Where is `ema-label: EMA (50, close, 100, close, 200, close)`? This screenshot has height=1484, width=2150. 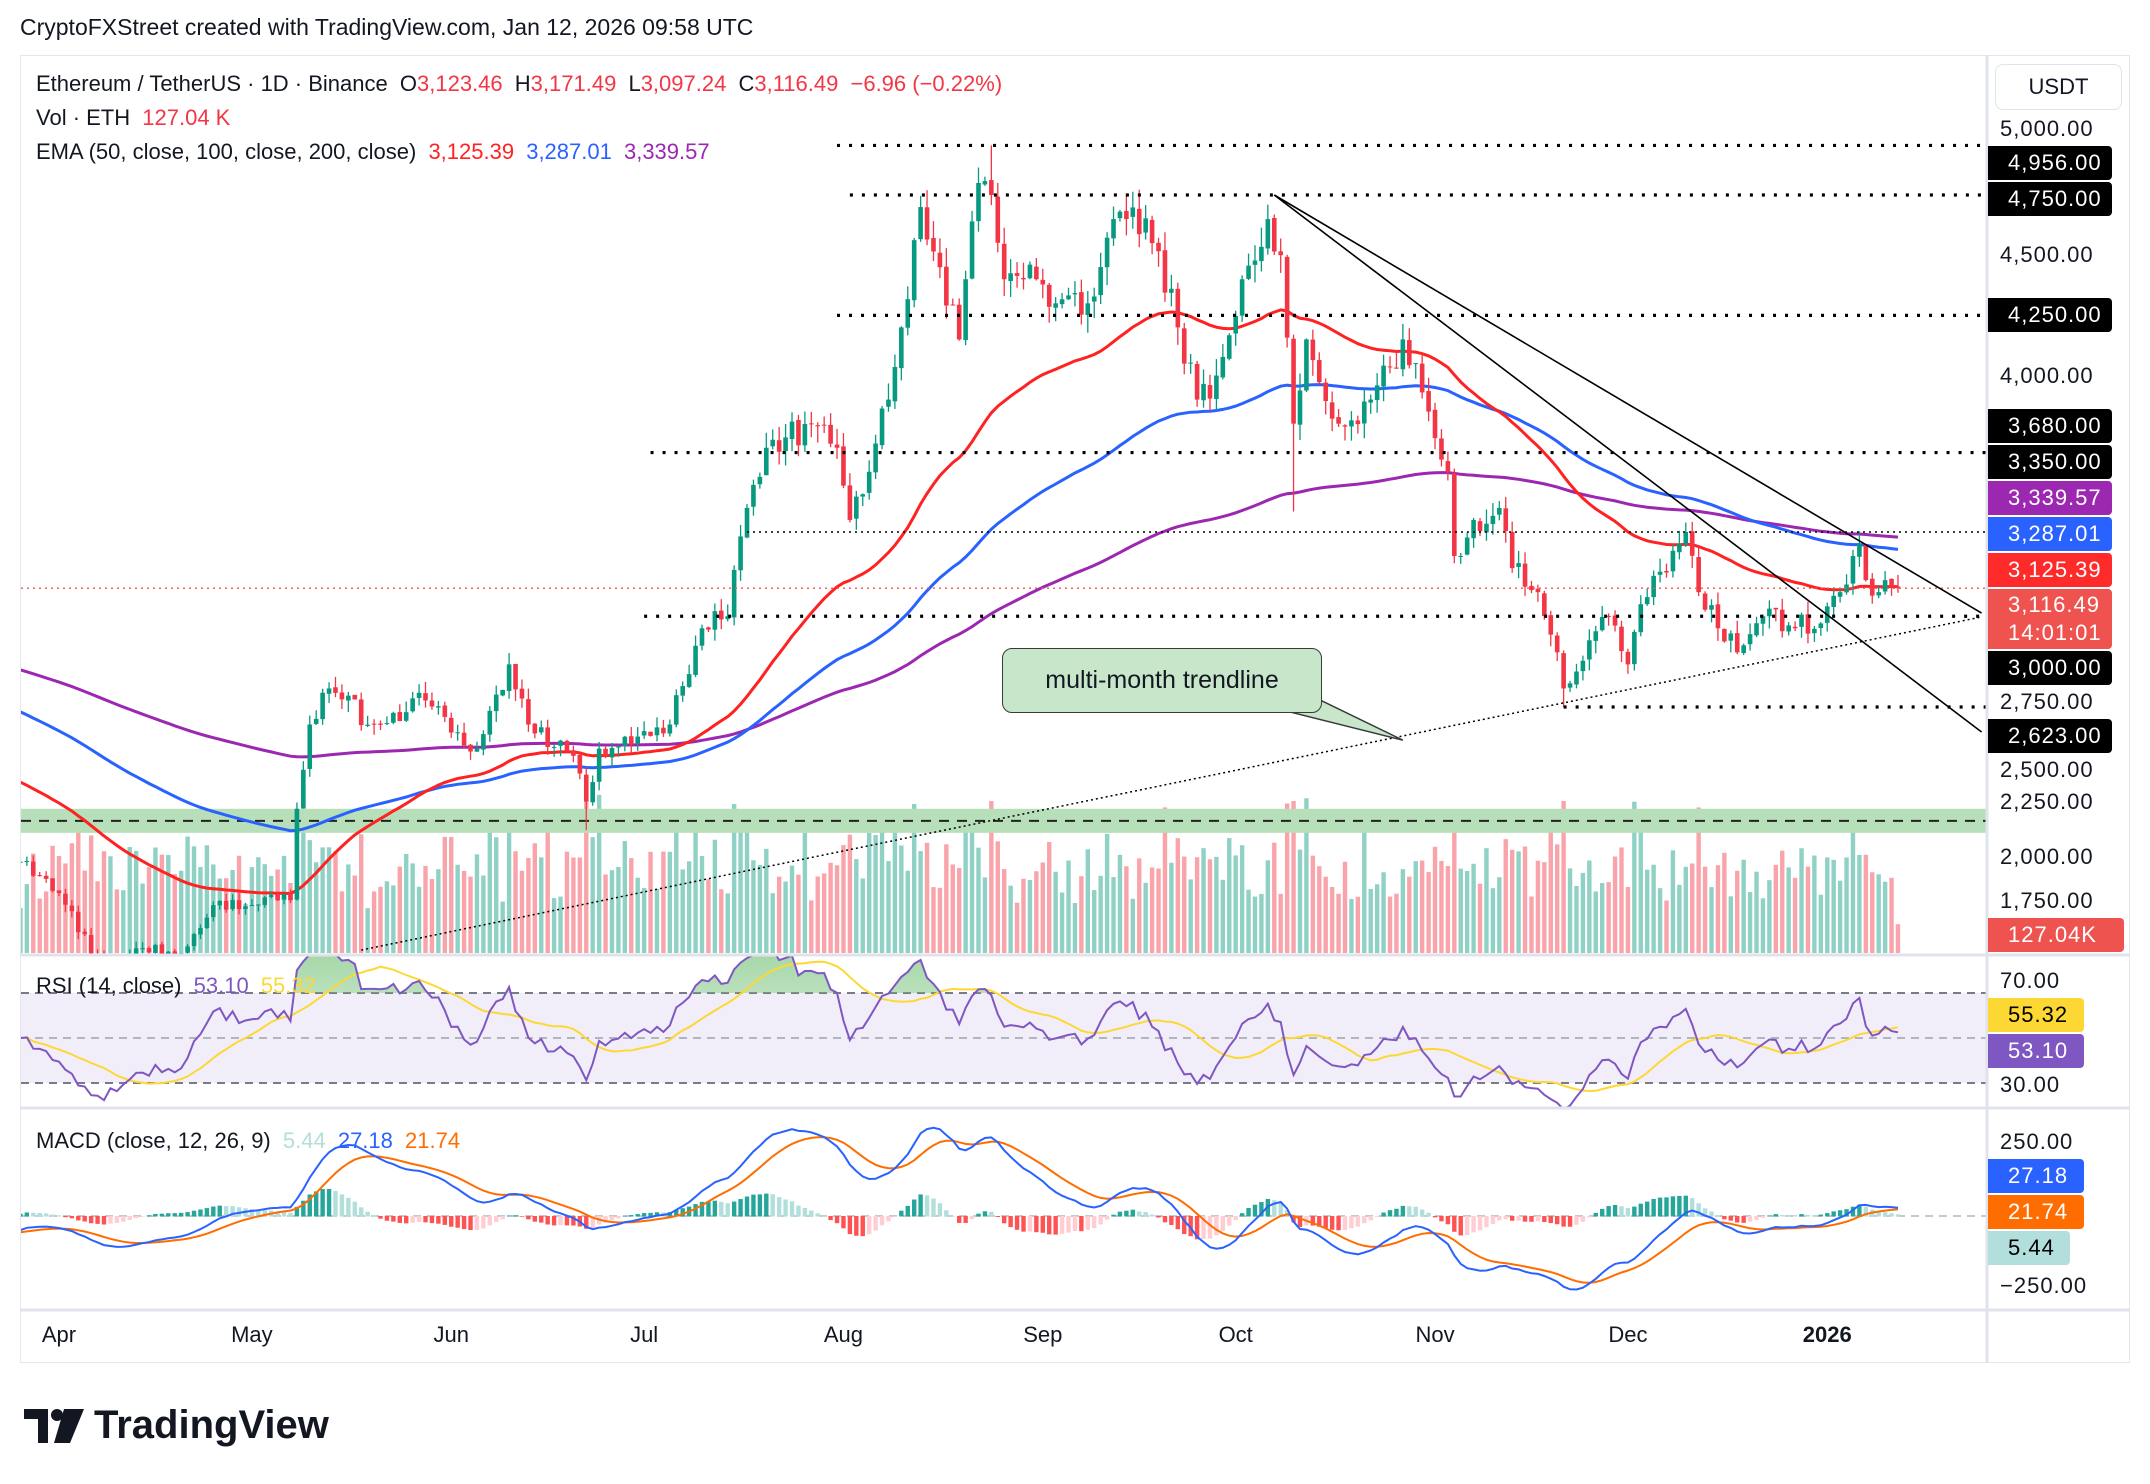 ema-label: EMA (50, close, 100, close, 200, close) is located at coordinates (226, 151).